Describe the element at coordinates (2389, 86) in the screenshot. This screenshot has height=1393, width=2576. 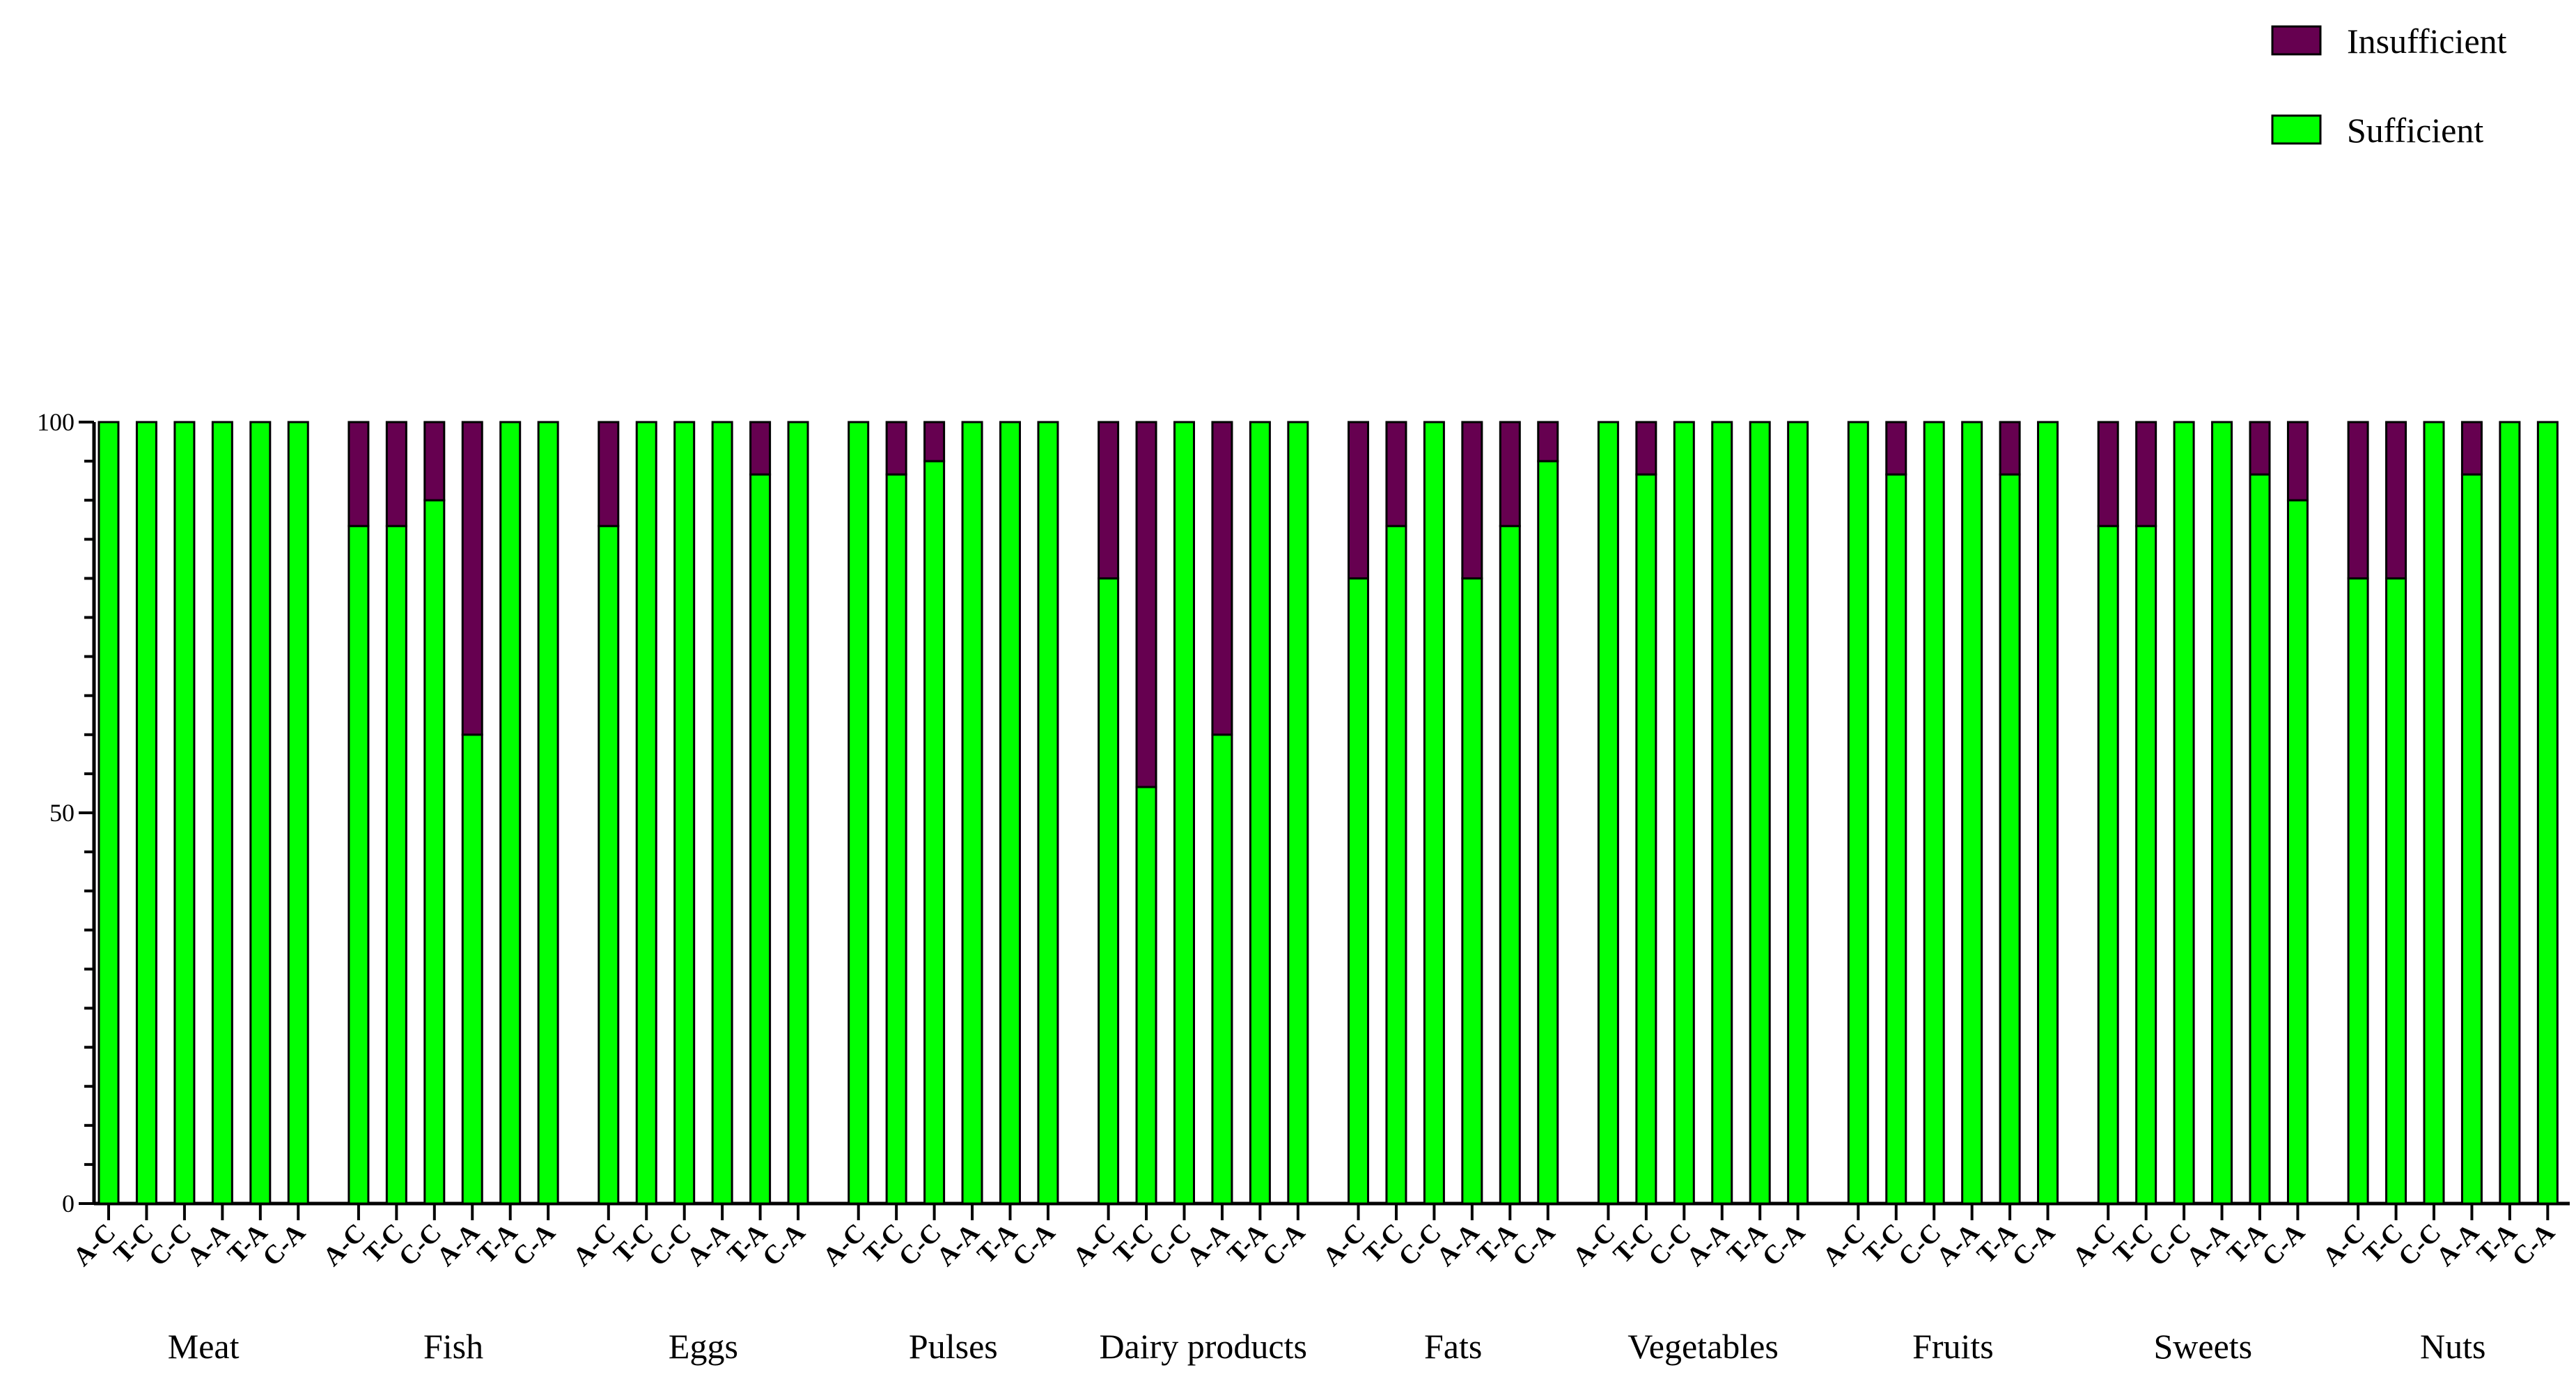
I see `legend: Insufficient Sufficient` at that location.